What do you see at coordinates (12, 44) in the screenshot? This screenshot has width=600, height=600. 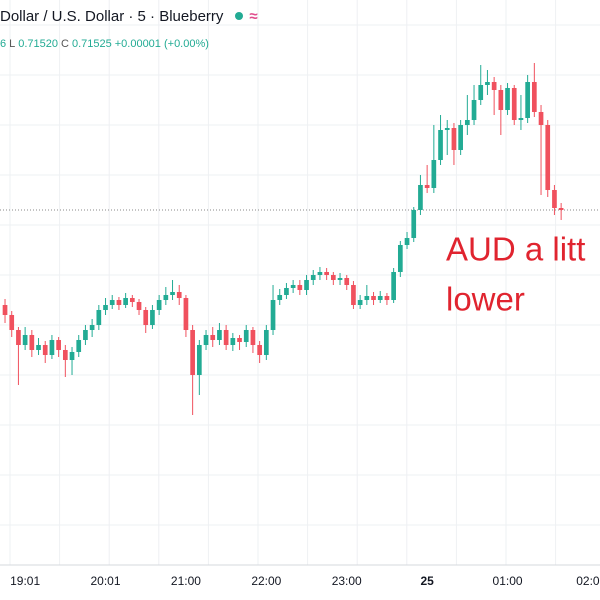 I see `legend-part: L` at bounding box center [12, 44].